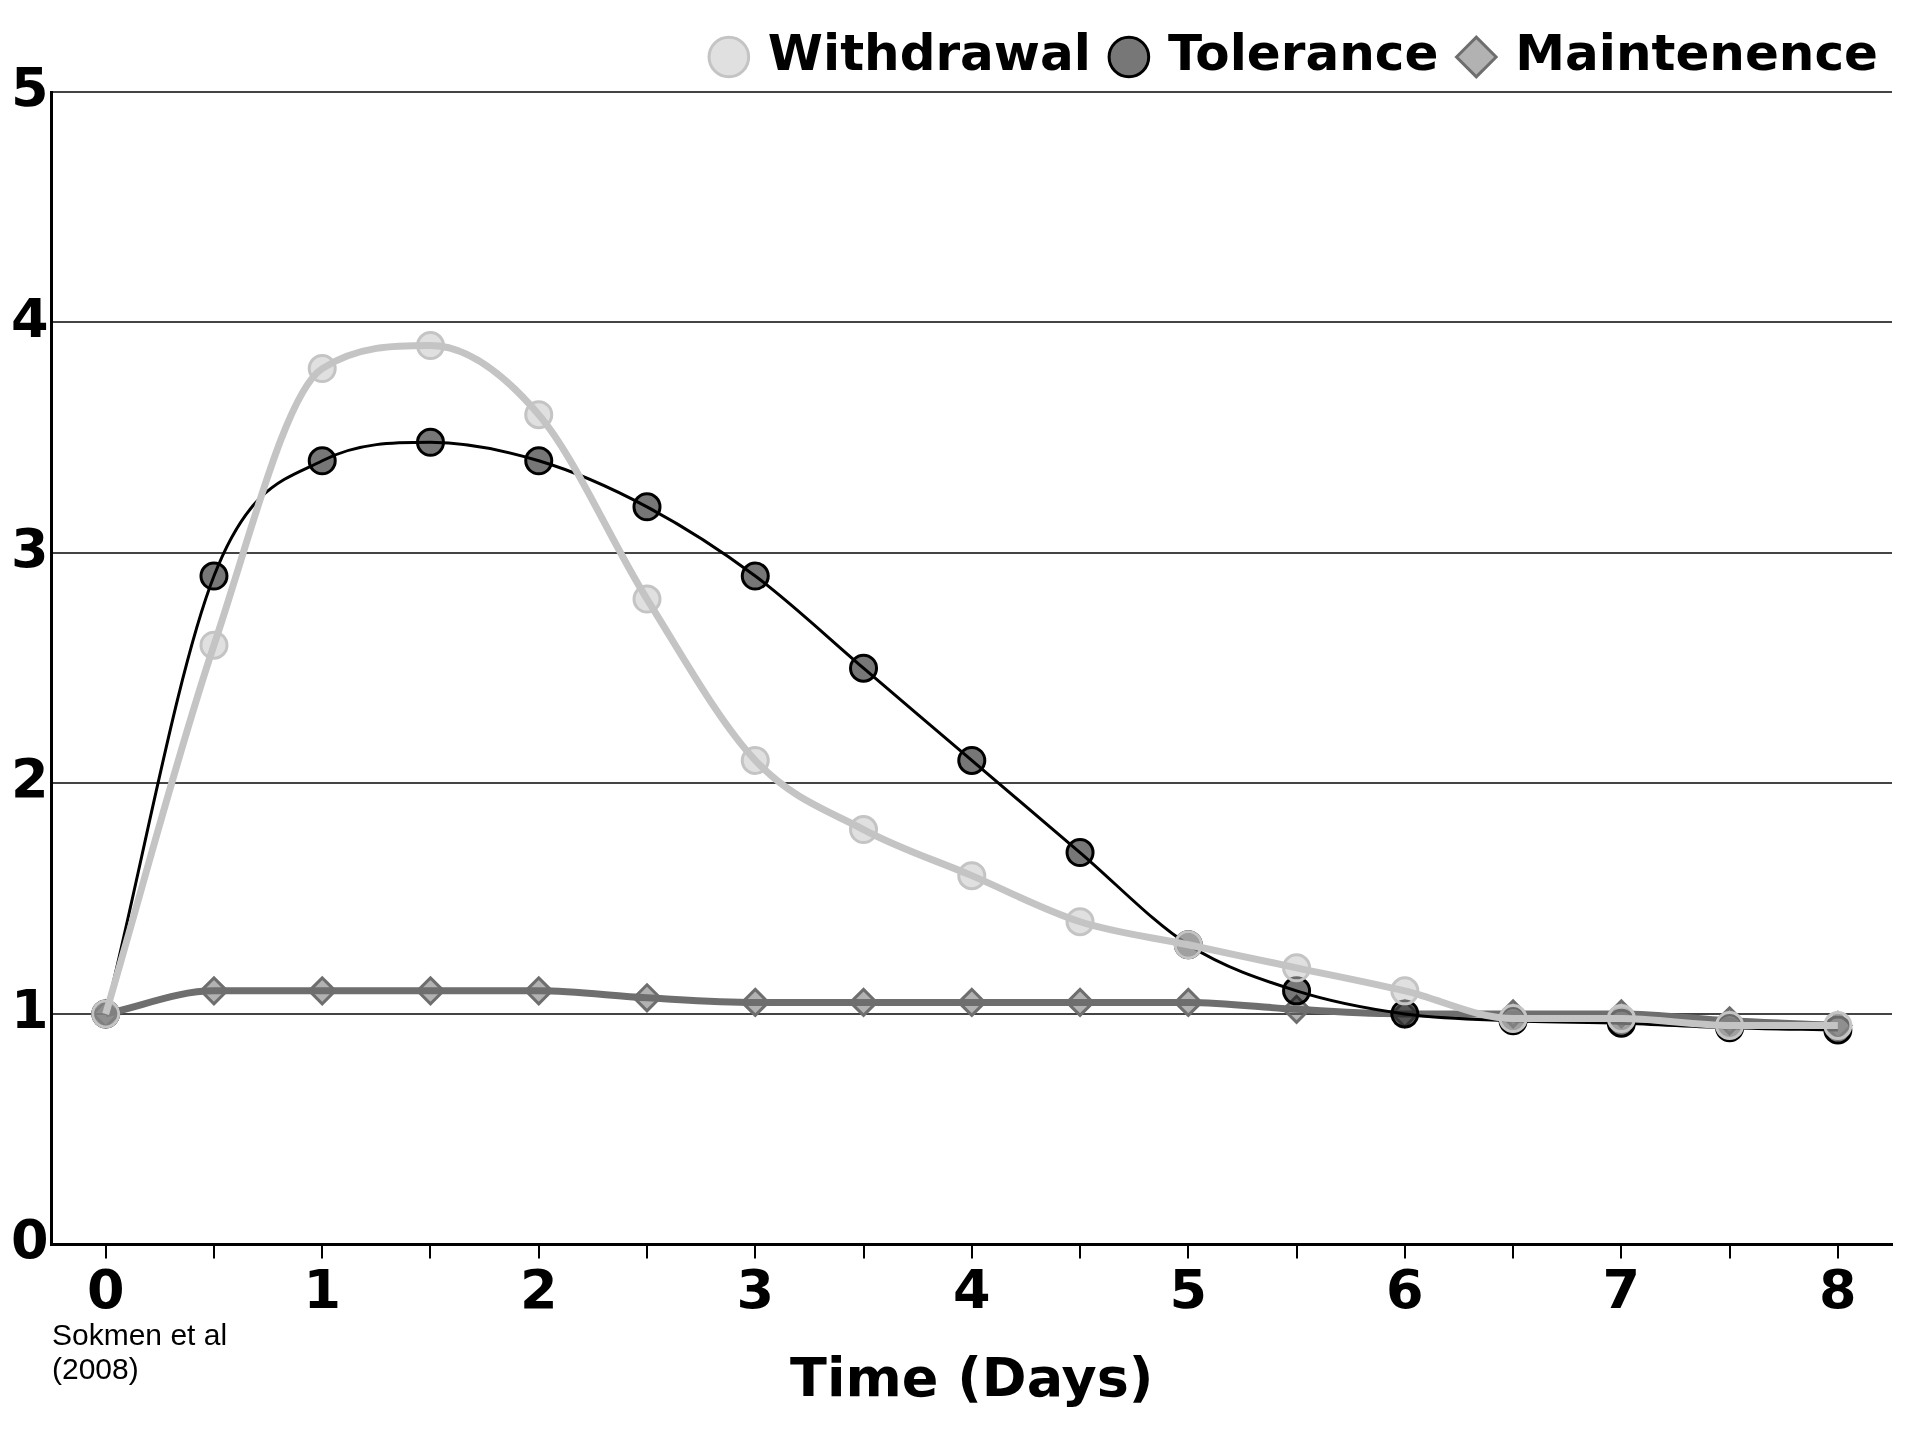  What do you see at coordinates (1838, 1289) in the screenshot?
I see `x-tick-label: 8` at bounding box center [1838, 1289].